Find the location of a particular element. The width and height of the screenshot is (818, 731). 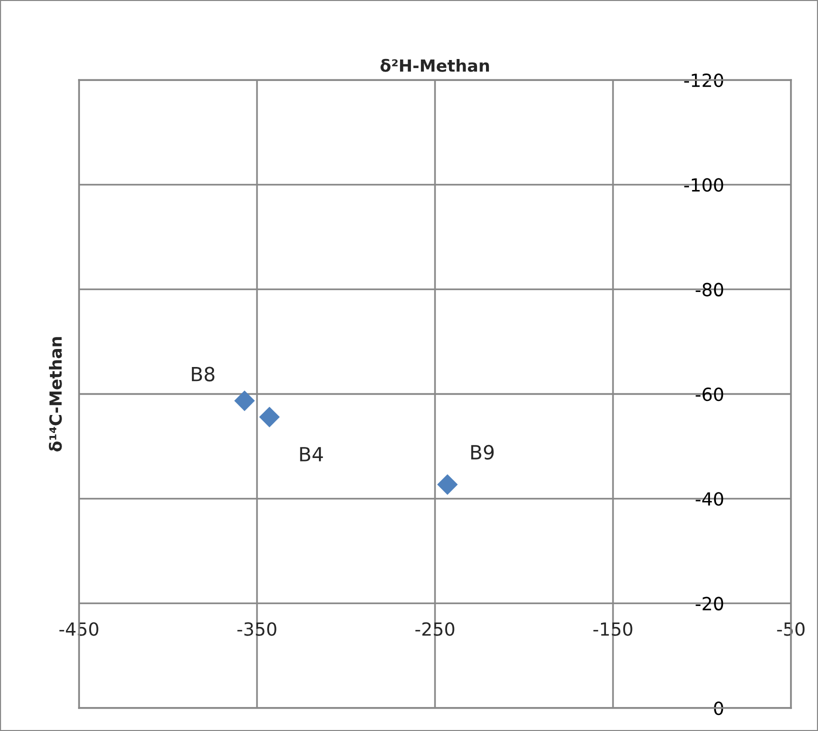

annotation: B4 is located at coordinates (311, 454).